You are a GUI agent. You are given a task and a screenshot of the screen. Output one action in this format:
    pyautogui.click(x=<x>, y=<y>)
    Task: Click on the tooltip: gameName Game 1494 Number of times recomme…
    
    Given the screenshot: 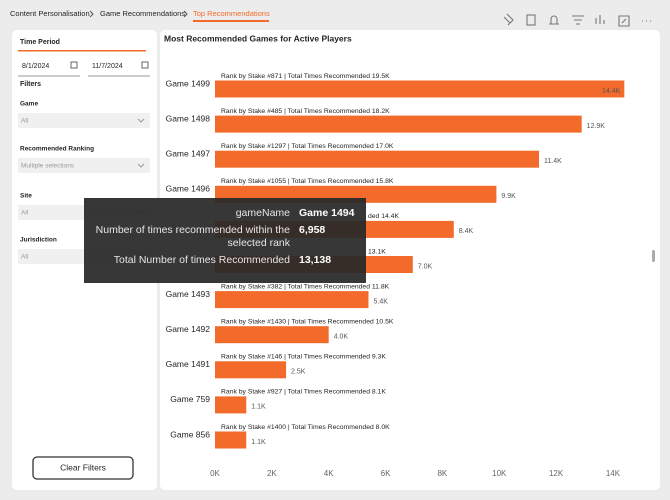 What is the action you would take?
    pyautogui.click(x=225, y=240)
    